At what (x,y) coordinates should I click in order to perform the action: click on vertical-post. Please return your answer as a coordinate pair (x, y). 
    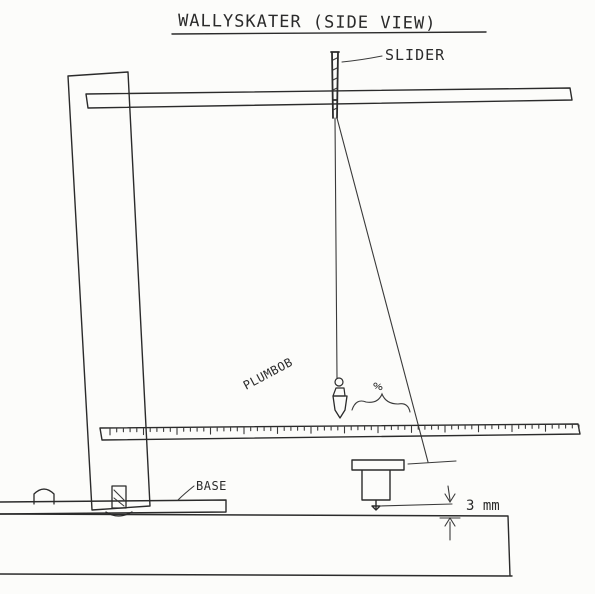
    Looking at the image, I should click on (109, 291).